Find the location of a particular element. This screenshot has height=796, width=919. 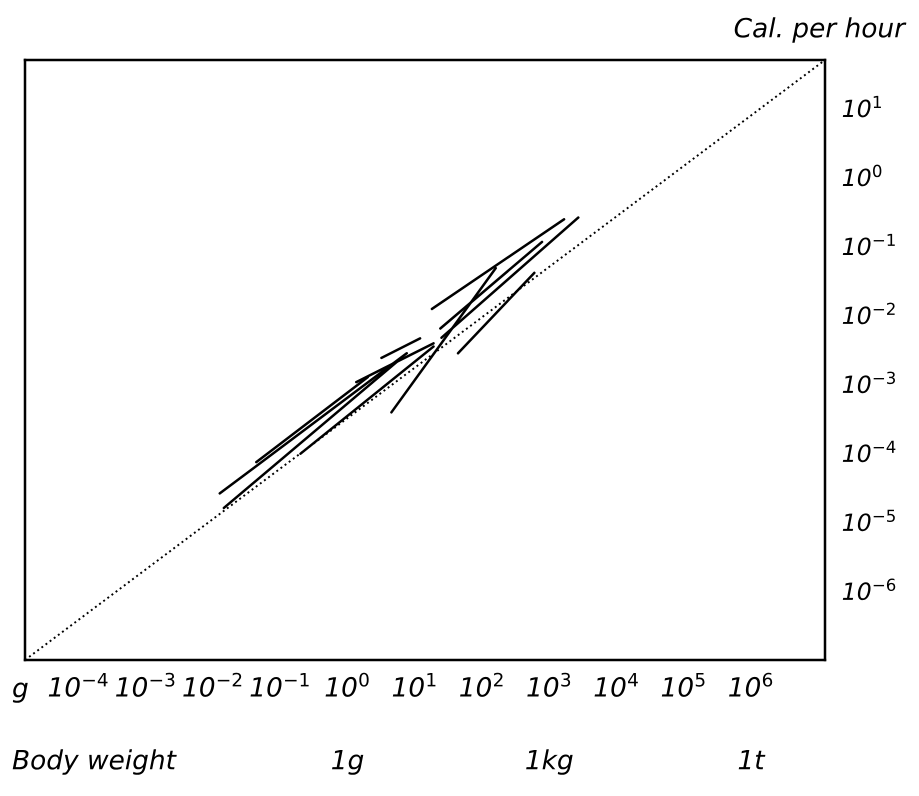

x-tick-label: 10$^{4}$ is located at coordinates (616, 684).